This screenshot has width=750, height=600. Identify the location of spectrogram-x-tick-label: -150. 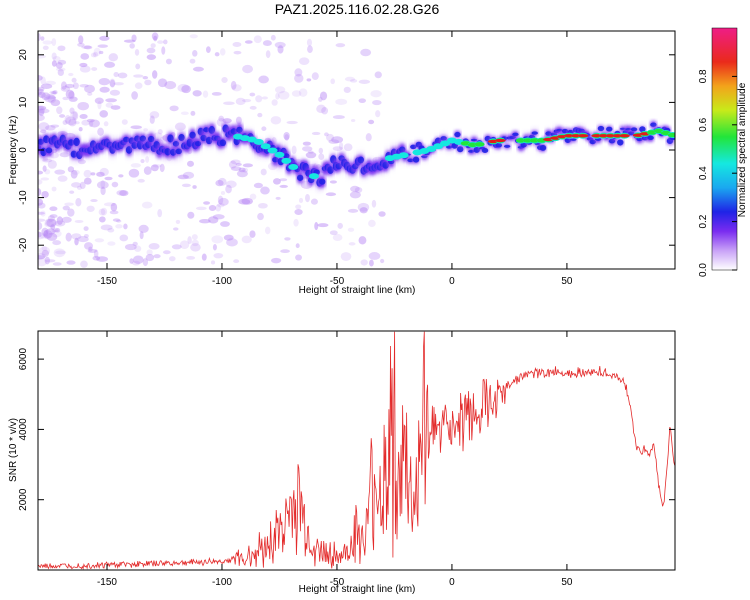
(107, 281).